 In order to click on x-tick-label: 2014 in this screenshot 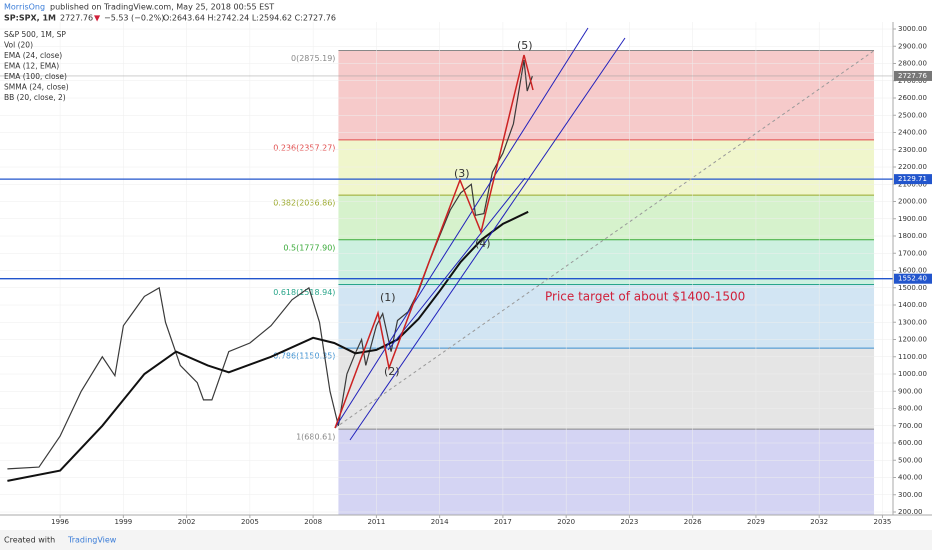, I will do `click(440, 522)`.